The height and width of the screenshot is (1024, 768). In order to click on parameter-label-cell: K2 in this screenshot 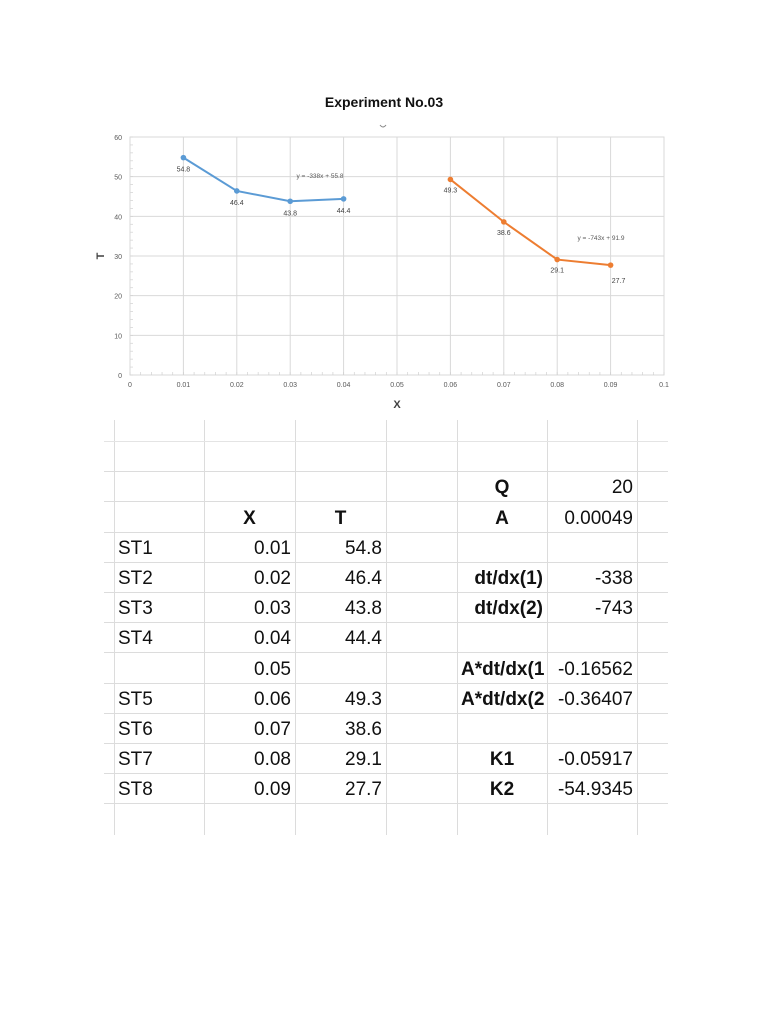, I will do `click(502, 790)`.